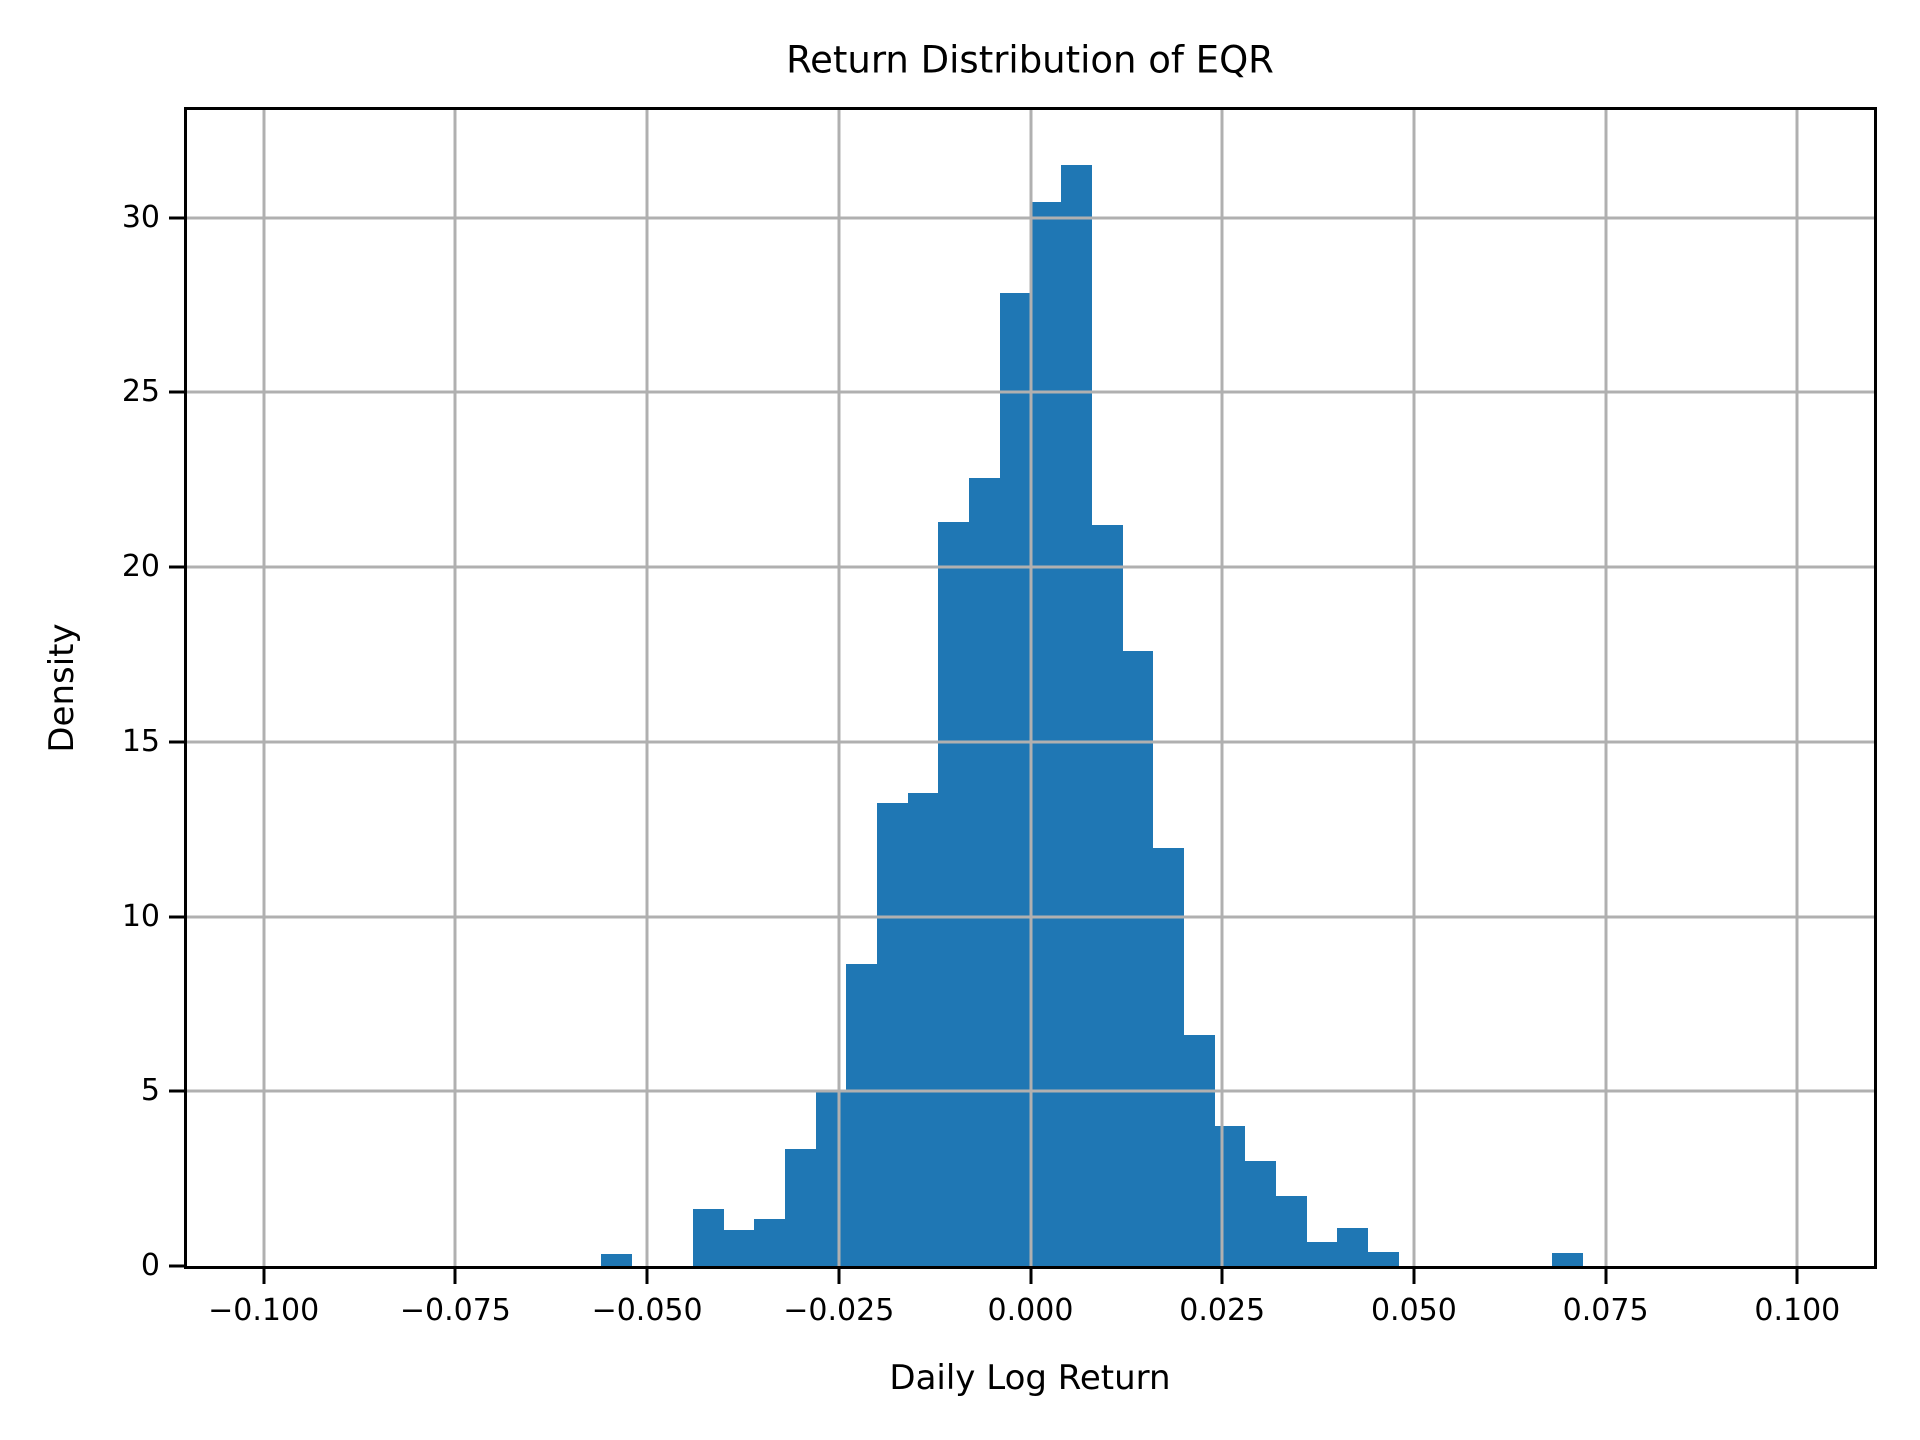 Image resolution: width=1920 pixels, height=1440 pixels. Describe the element at coordinates (140, 916) in the screenshot. I see `y-tick-label: 10` at that location.